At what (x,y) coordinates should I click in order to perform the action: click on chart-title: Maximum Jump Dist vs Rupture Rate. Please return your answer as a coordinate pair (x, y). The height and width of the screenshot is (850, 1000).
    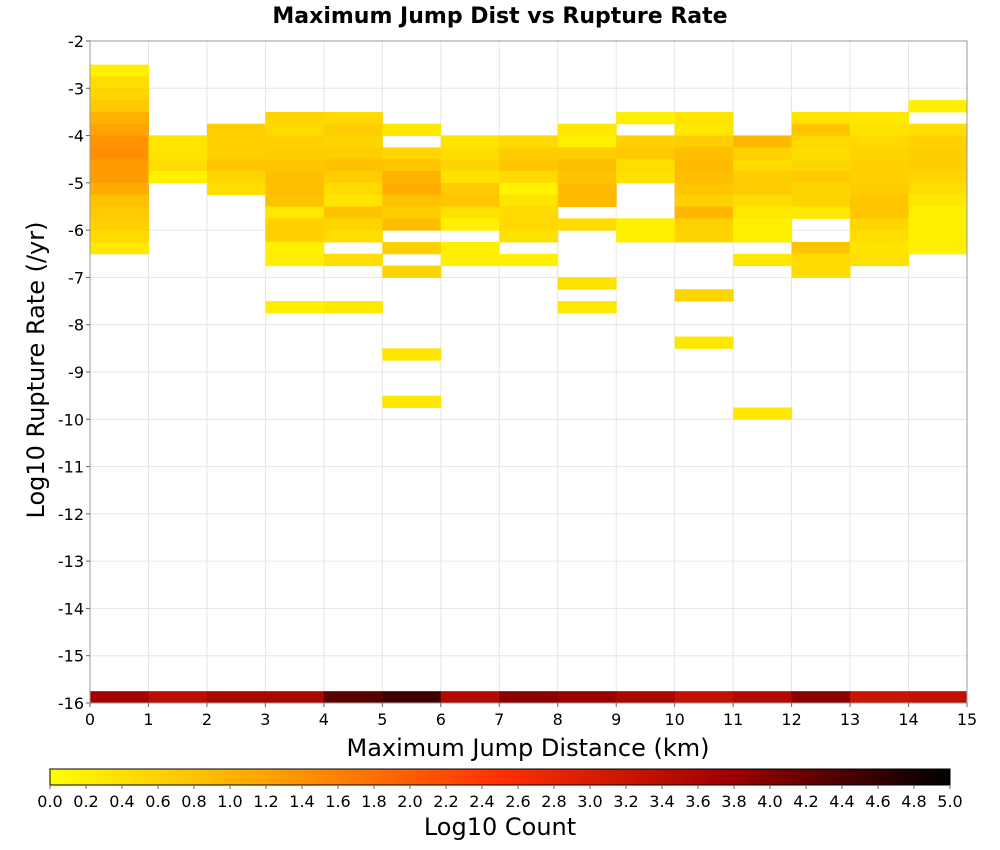
    Looking at the image, I should click on (499, 16).